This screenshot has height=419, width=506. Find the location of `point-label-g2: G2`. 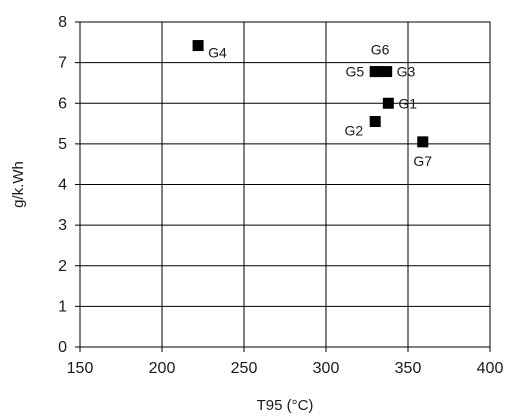

point-label-g2: G2 is located at coordinates (354, 131).